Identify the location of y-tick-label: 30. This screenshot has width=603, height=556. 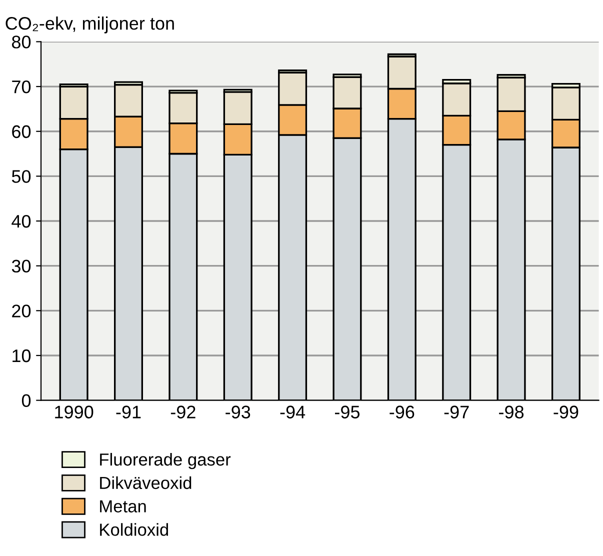
(21, 266).